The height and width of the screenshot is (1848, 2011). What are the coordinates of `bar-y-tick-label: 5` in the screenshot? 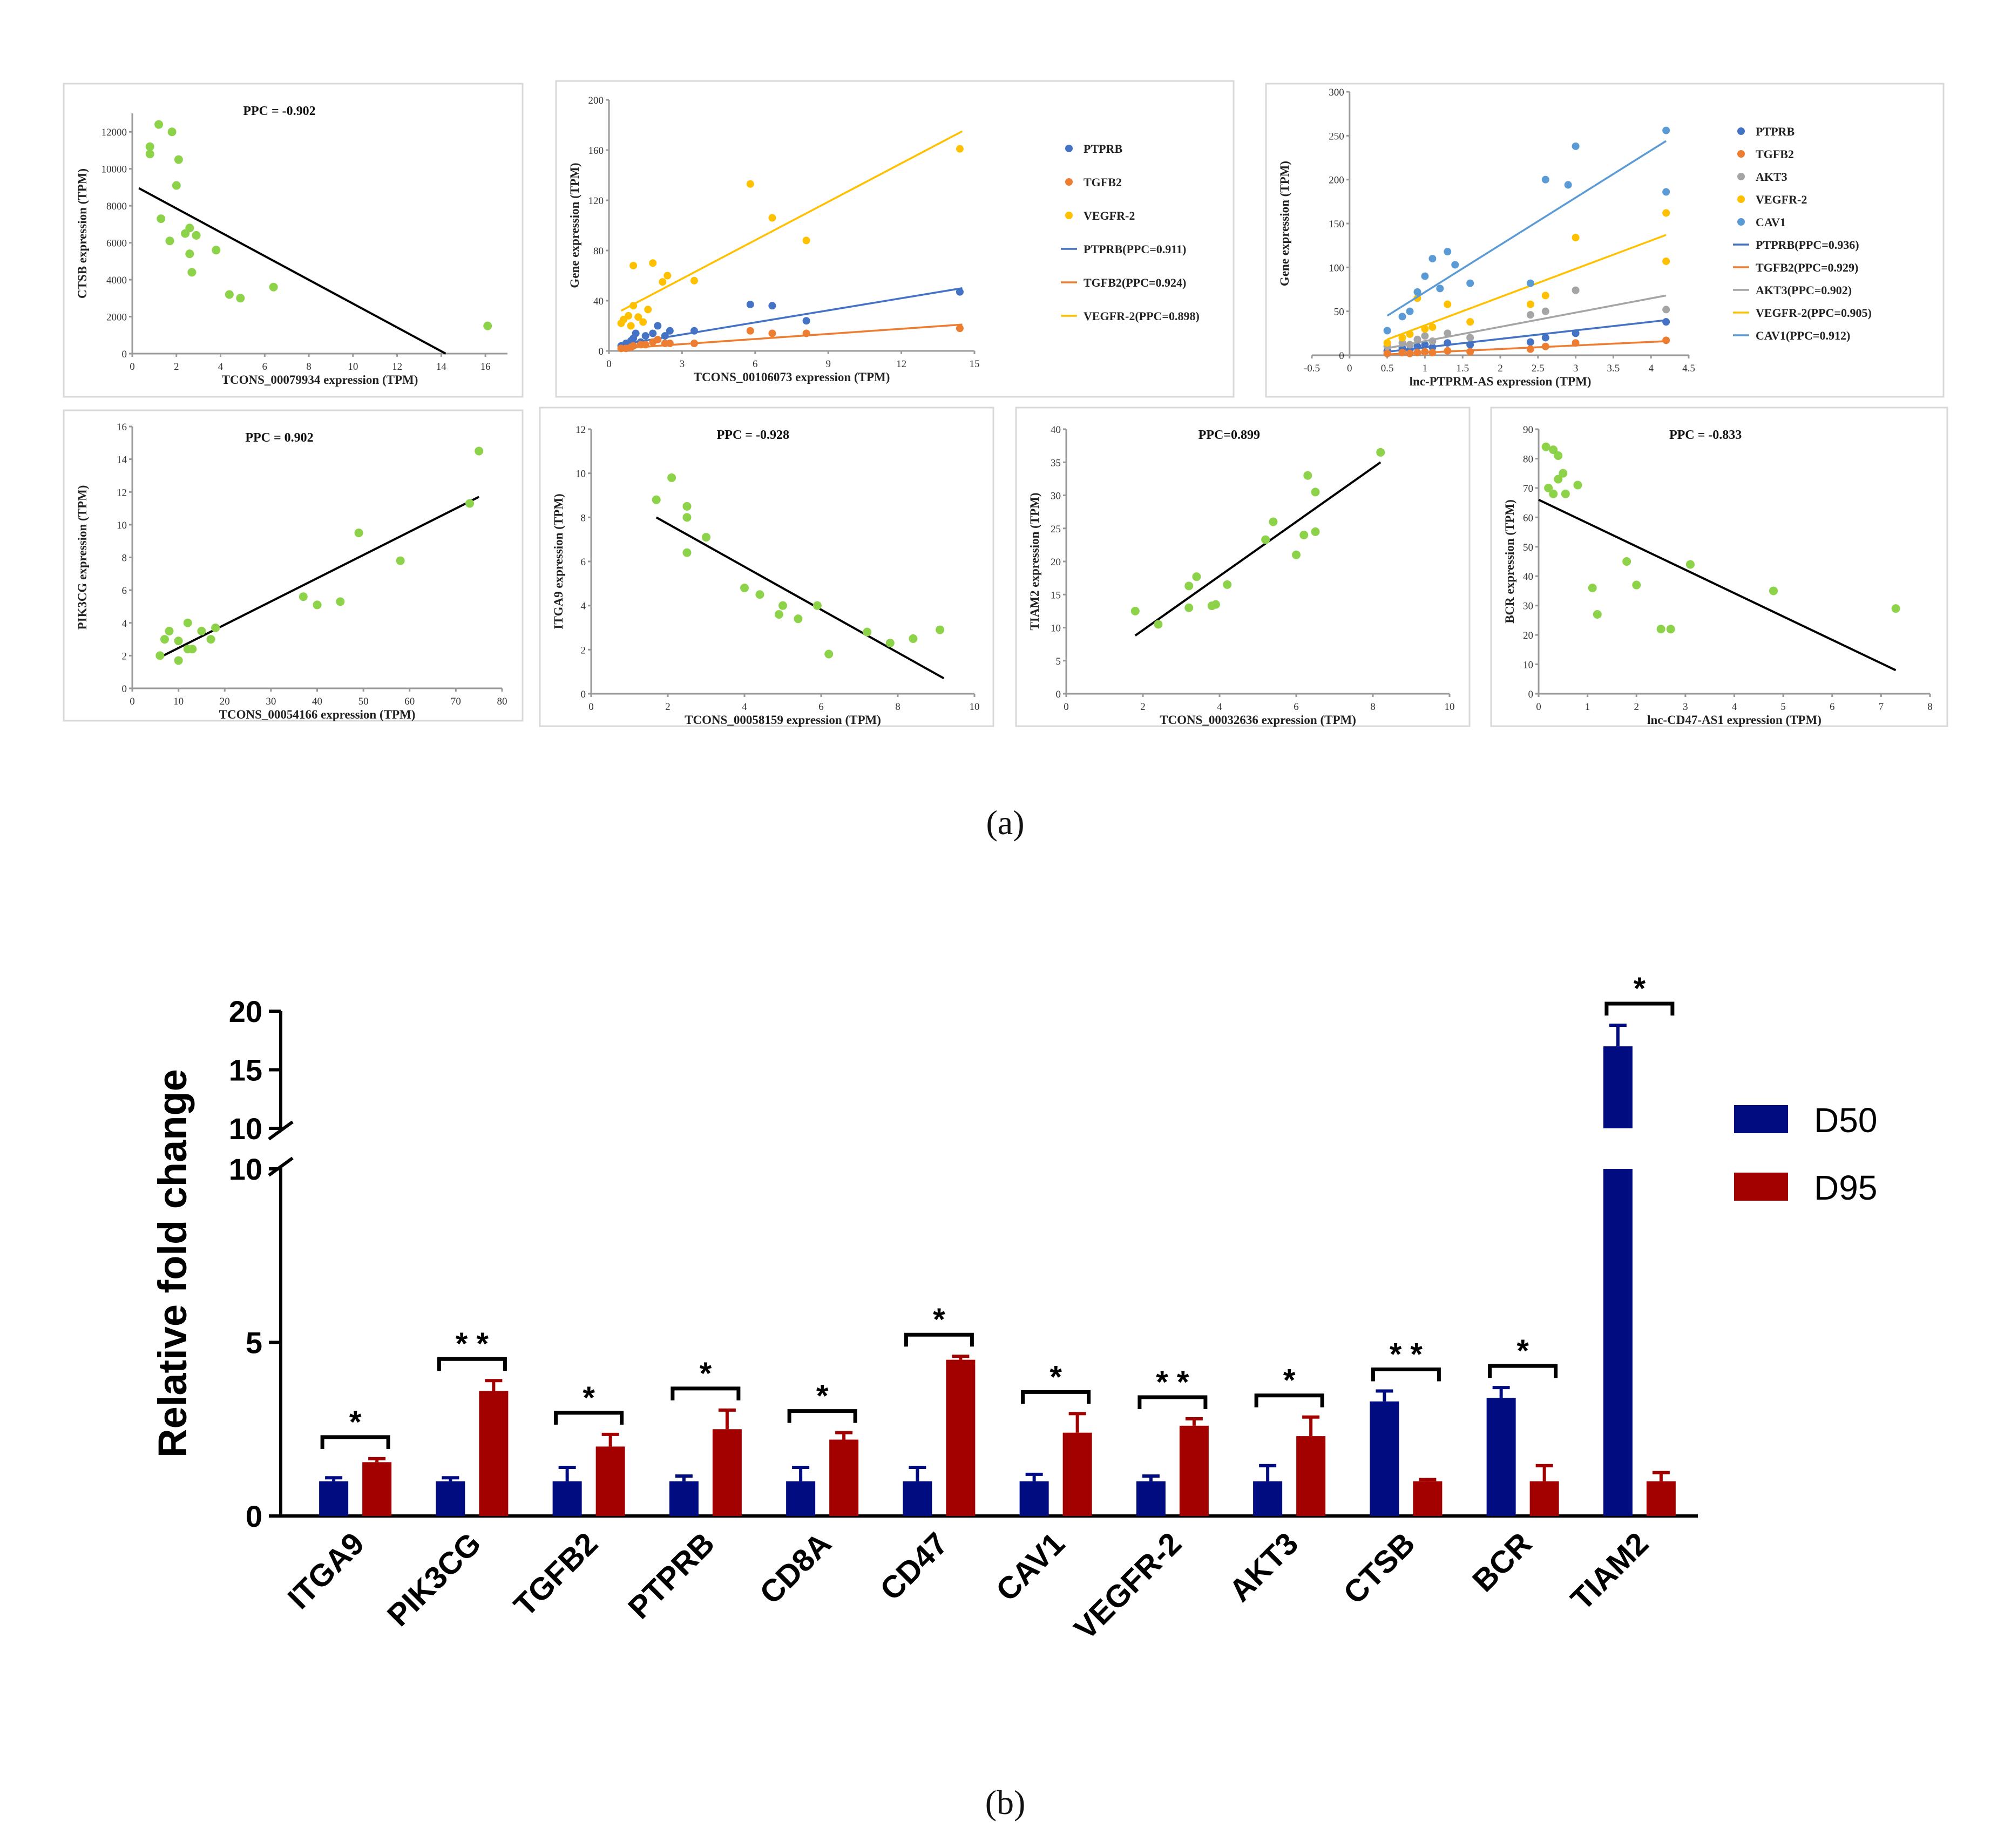 It's located at (254, 1343).